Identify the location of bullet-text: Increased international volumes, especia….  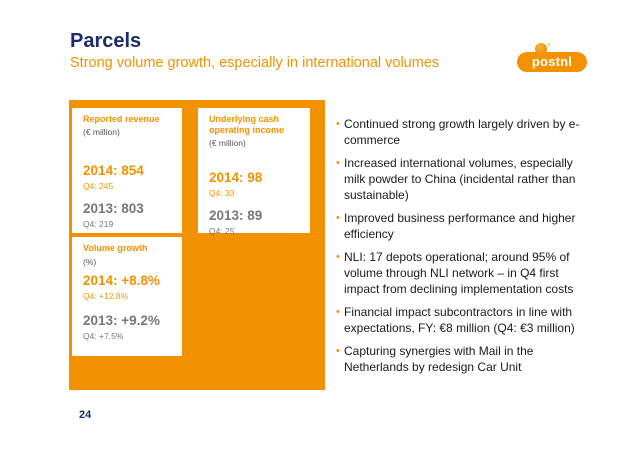
(460, 179).